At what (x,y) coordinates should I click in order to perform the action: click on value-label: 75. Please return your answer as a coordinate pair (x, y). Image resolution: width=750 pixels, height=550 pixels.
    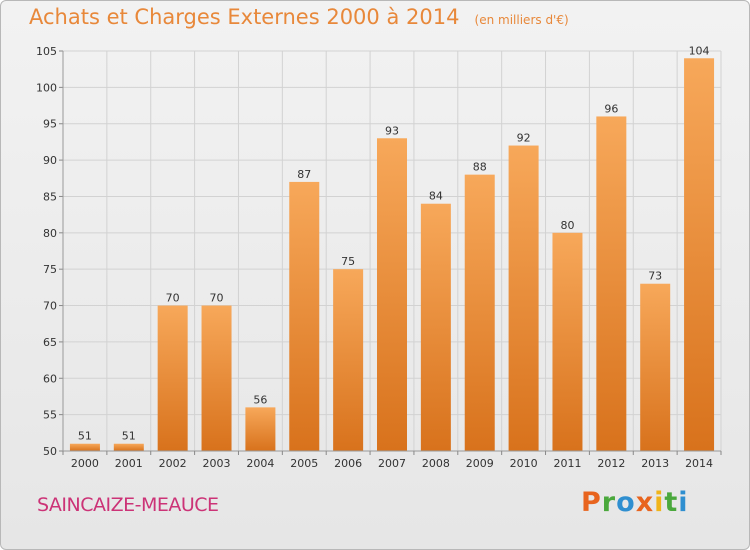
    Looking at the image, I should click on (348, 261).